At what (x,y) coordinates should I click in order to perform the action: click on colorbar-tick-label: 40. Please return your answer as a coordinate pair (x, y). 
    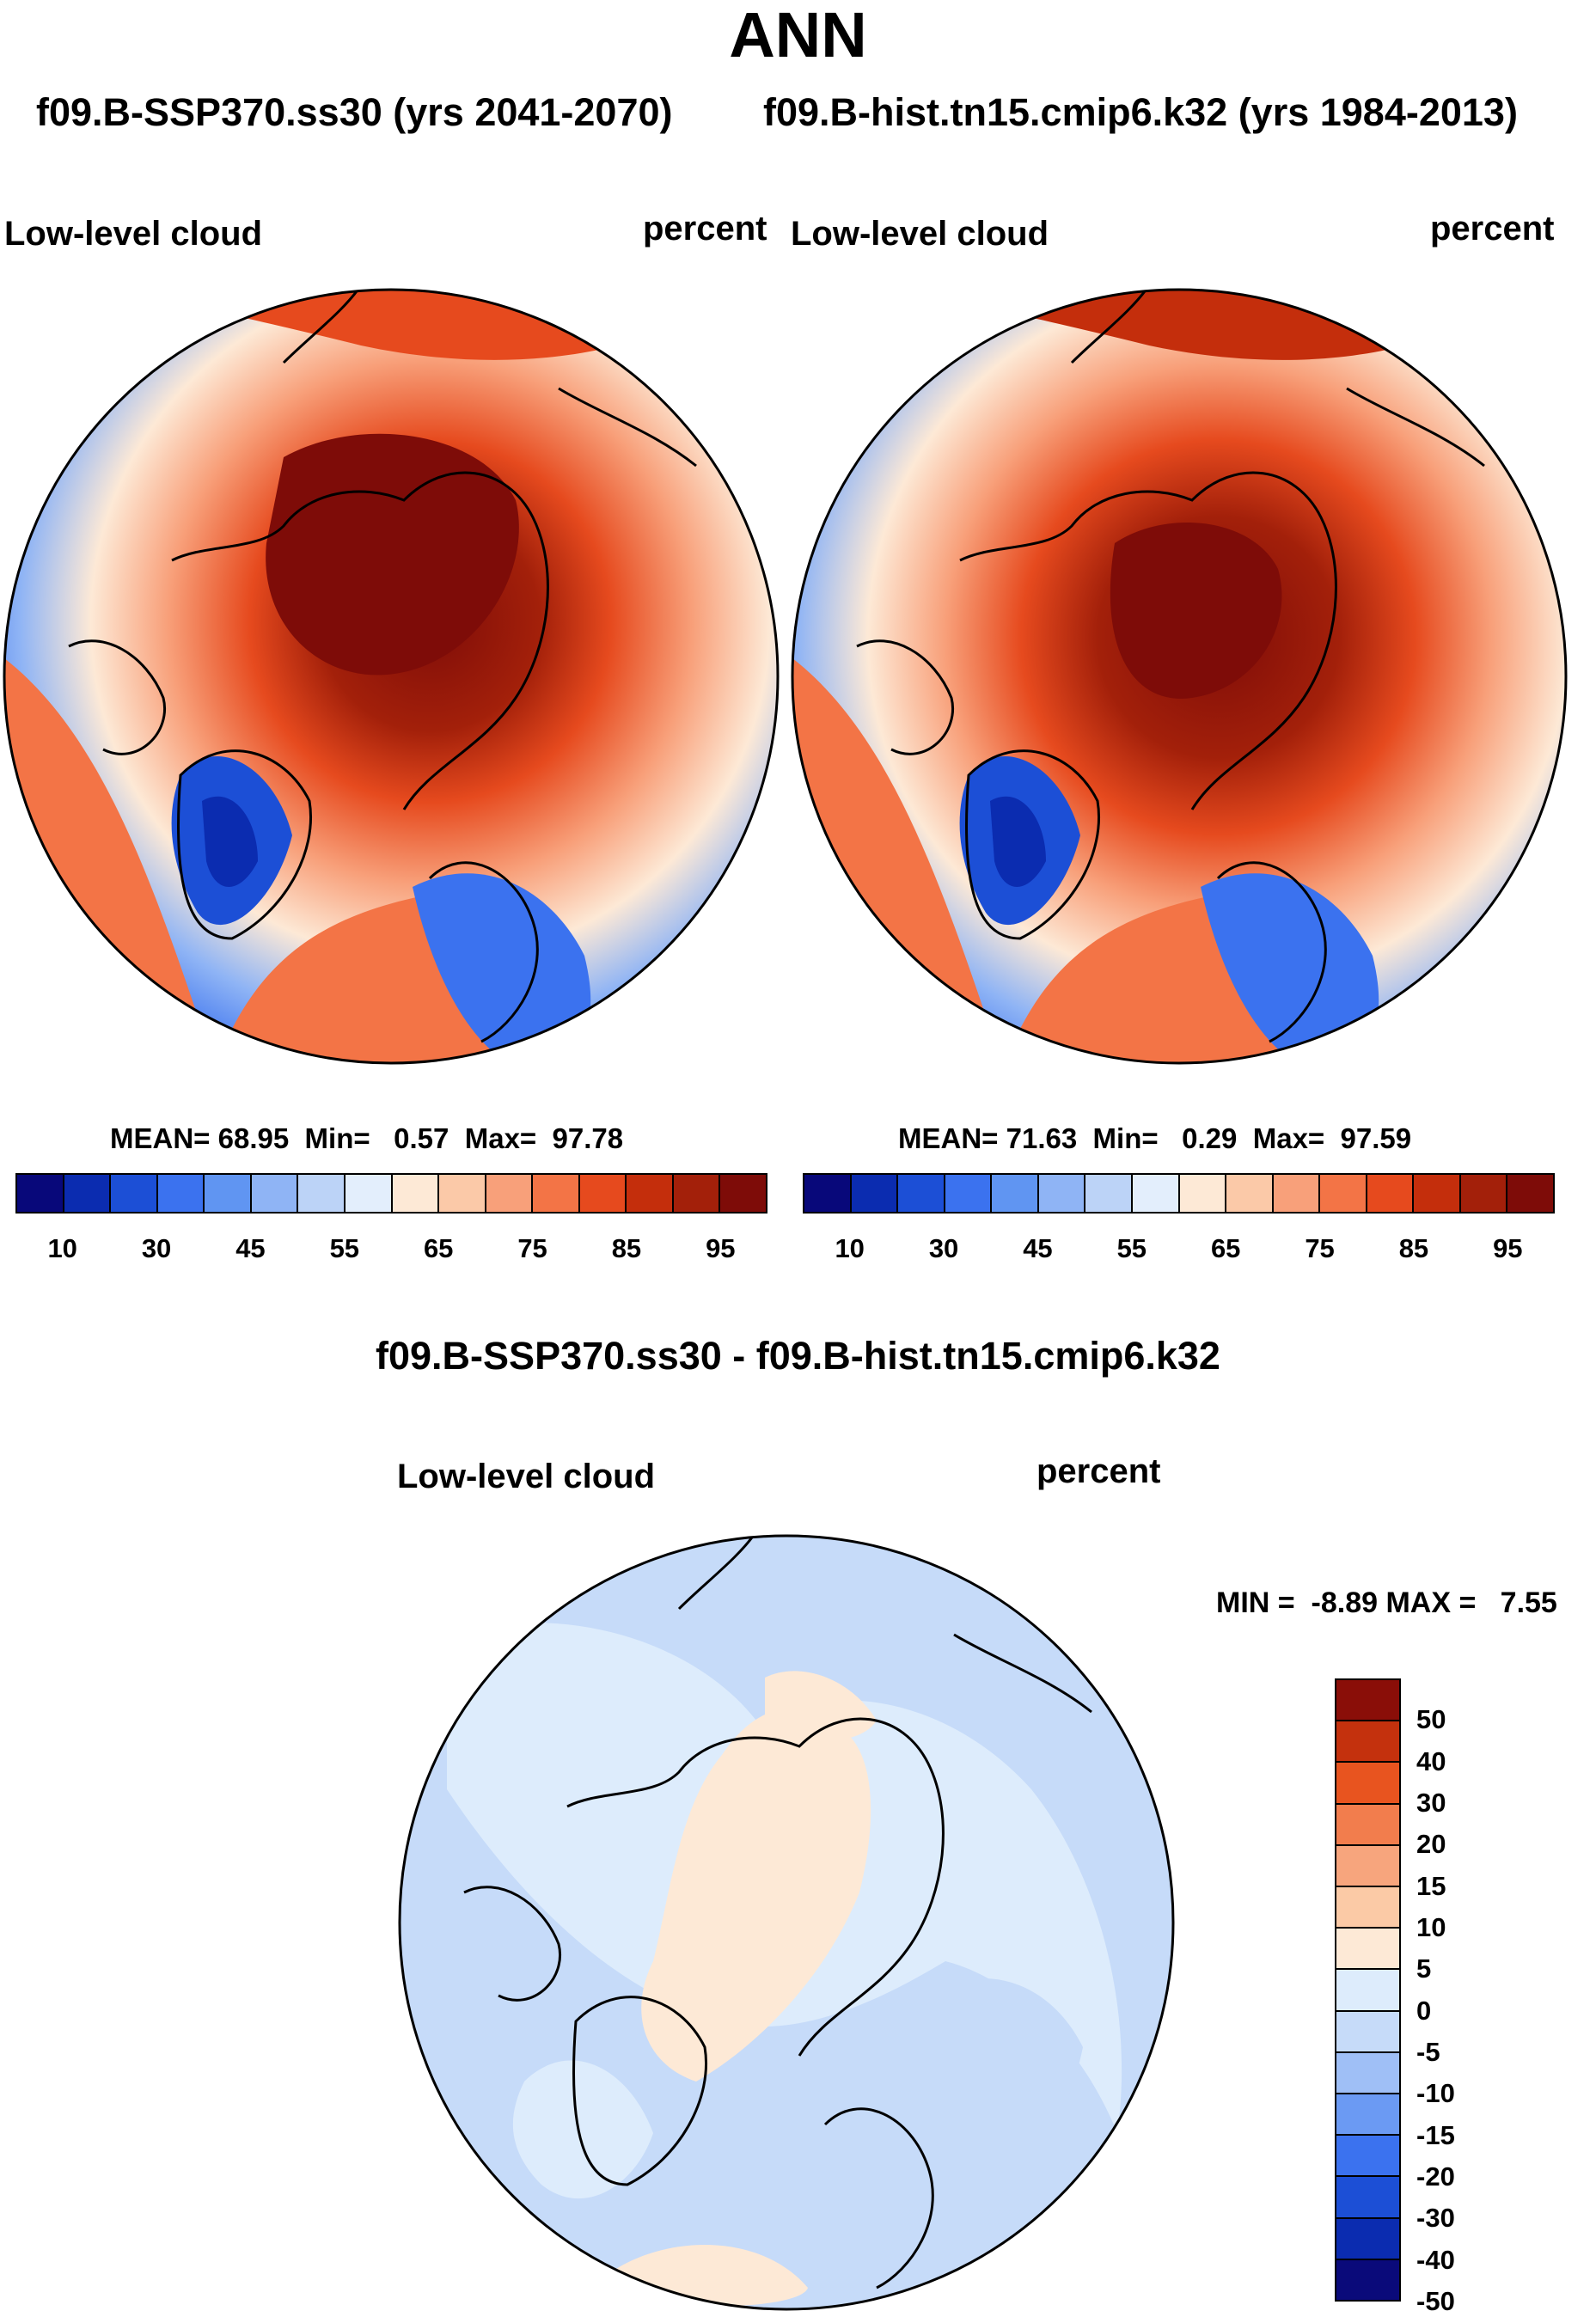
    Looking at the image, I should click on (1431, 1760).